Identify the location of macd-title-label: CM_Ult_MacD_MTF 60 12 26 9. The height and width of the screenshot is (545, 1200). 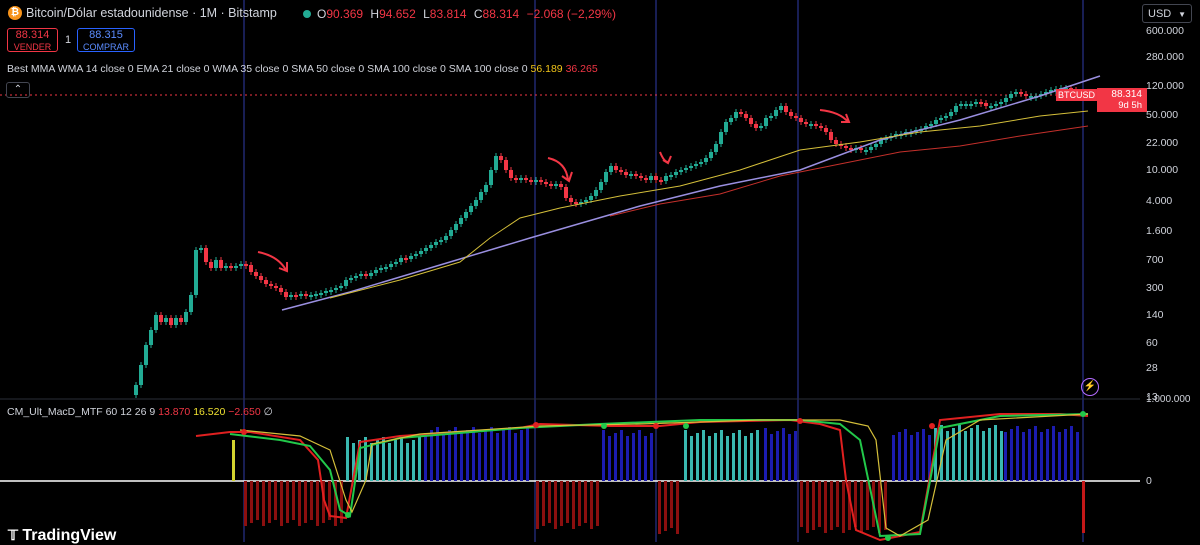
(81, 412).